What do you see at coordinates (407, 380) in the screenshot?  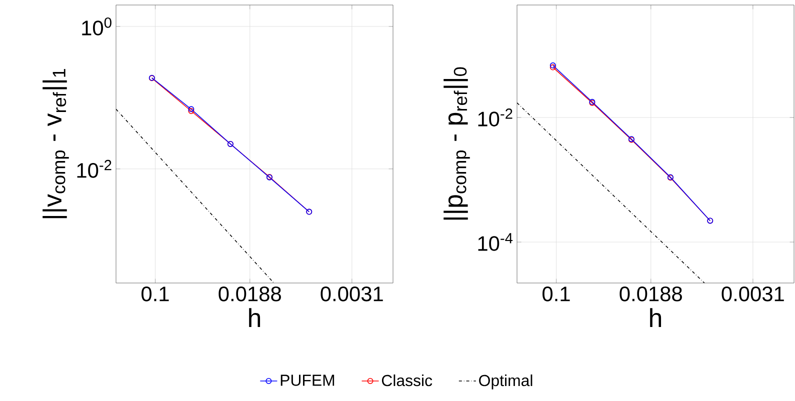 I see `legend-label: Classic` at bounding box center [407, 380].